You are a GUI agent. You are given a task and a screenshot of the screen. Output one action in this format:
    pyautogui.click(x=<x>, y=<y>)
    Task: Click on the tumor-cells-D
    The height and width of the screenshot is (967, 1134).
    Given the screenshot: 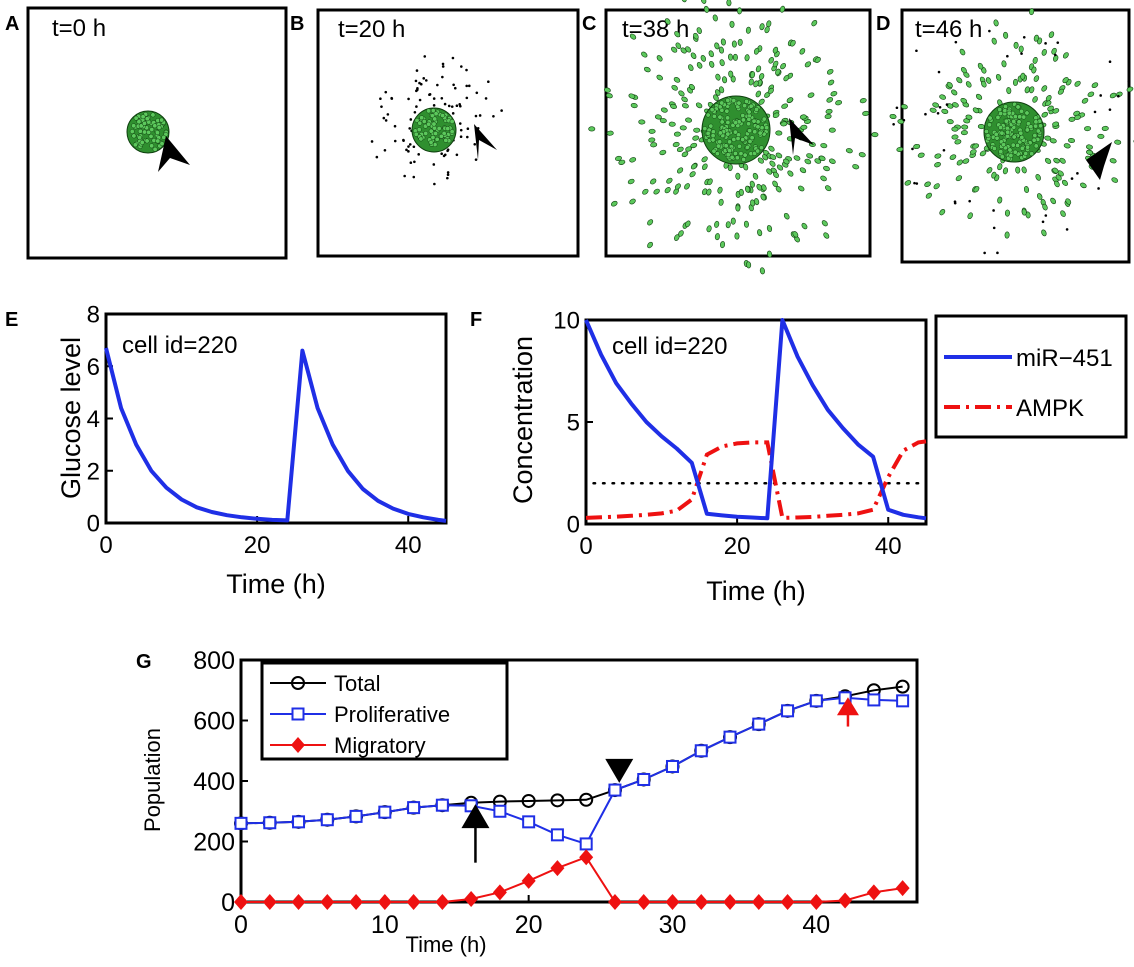 What is the action you would take?
    pyautogui.click(x=1011, y=131)
    